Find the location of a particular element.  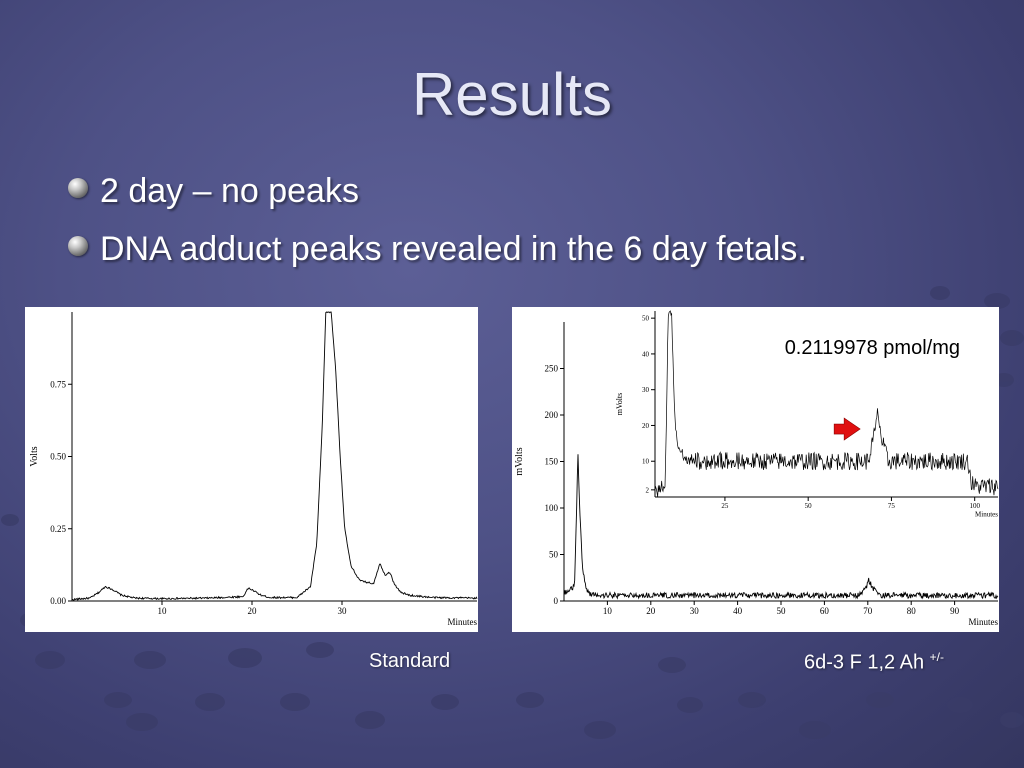

inset-x-tick-label: 75 is located at coordinates (892, 506).